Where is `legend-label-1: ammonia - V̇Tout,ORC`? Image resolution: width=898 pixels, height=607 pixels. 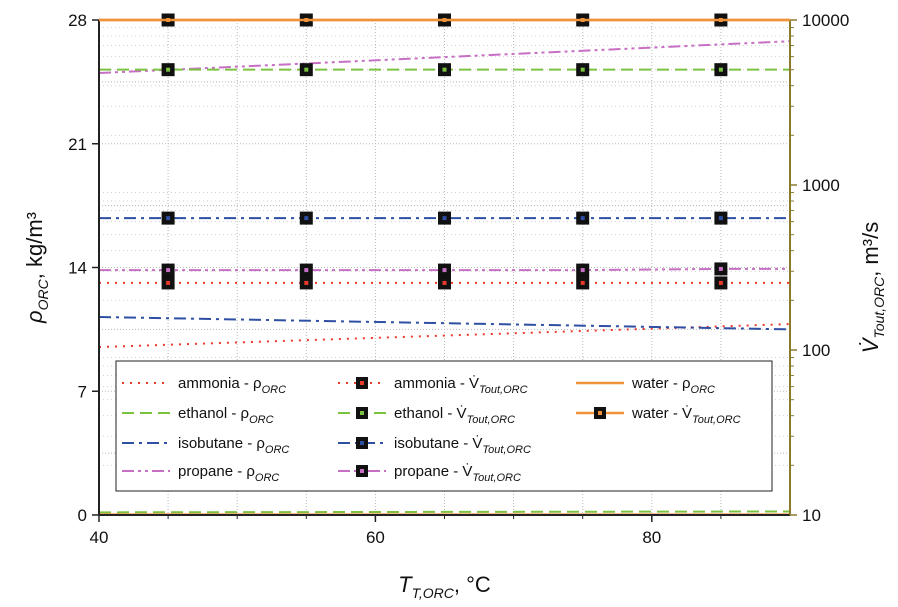
legend-label-1: ammonia - V̇Tout,ORC is located at coordinates (461, 385).